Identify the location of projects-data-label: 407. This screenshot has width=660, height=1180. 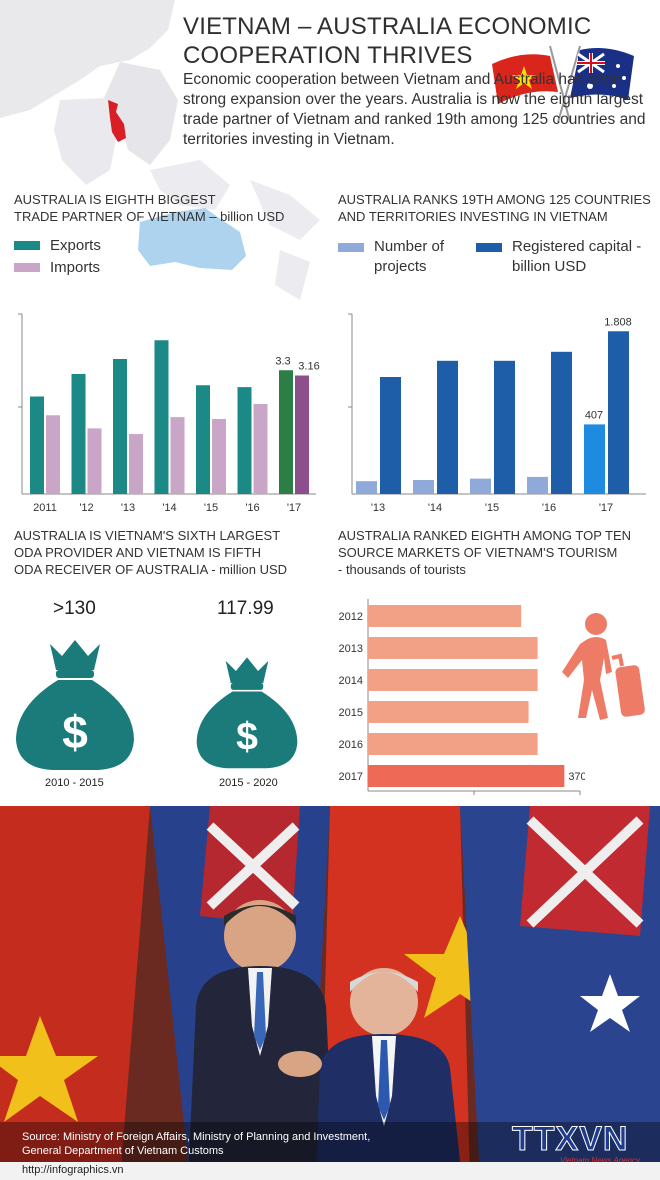
(594, 415).